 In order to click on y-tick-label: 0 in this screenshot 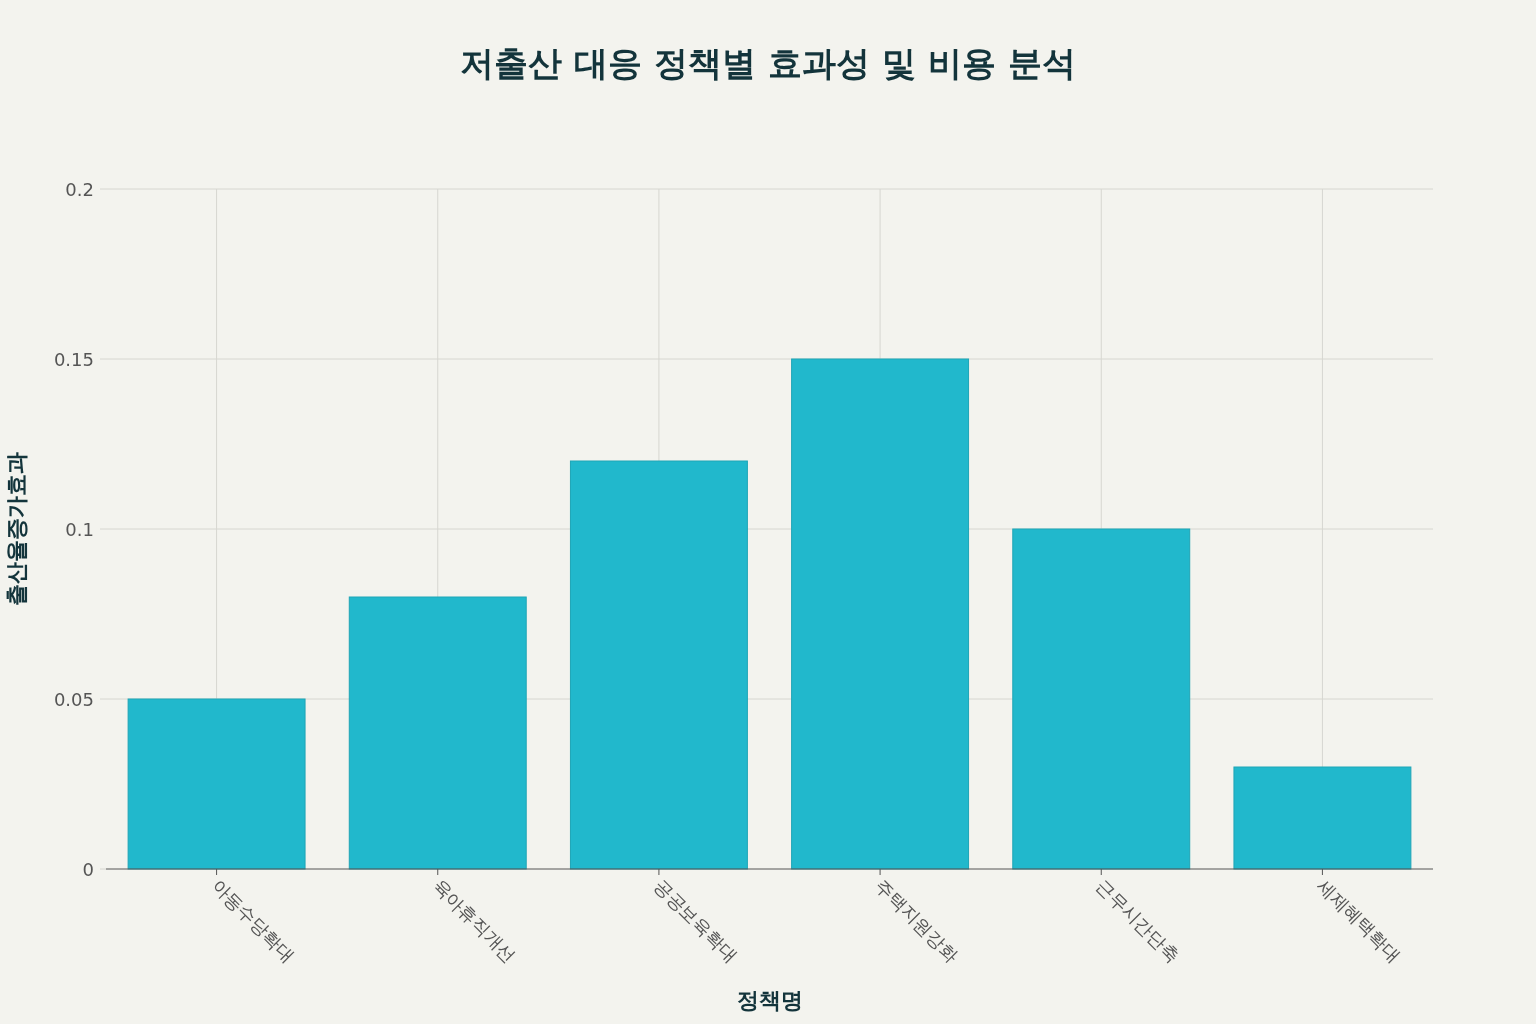, I will do `click(88, 869)`.